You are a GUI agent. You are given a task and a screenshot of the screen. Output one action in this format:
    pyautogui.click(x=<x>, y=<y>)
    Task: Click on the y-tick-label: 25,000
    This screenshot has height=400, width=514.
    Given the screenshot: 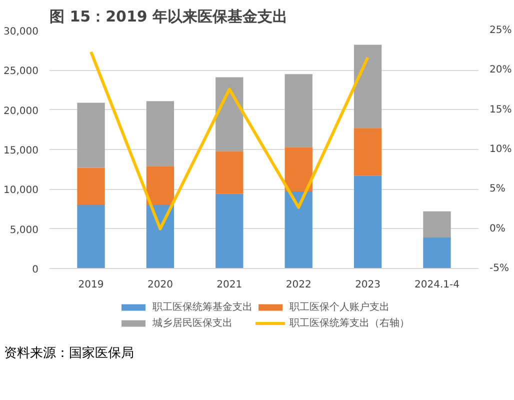 What is the action you would take?
    pyautogui.click(x=21, y=72)
    